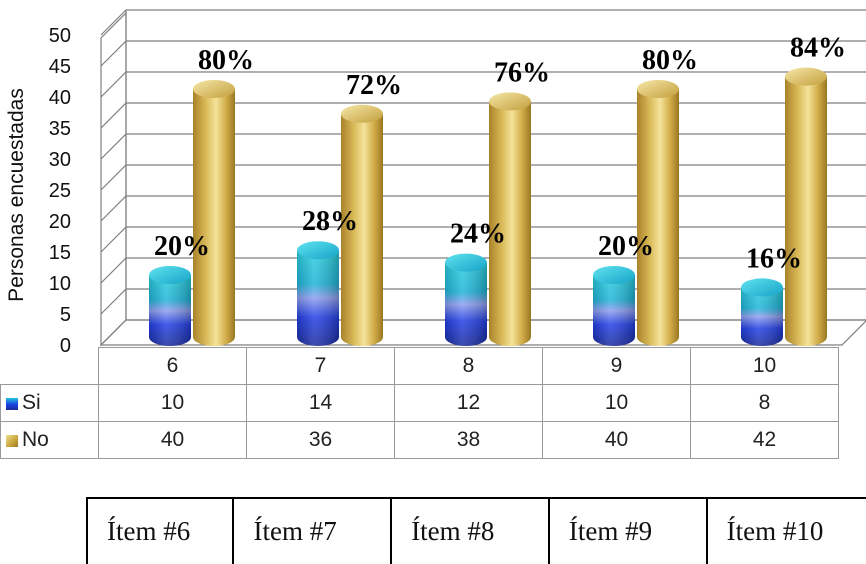  Describe the element at coordinates (468, 403) in the screenshot. I see `value-cell: 12` at that location.